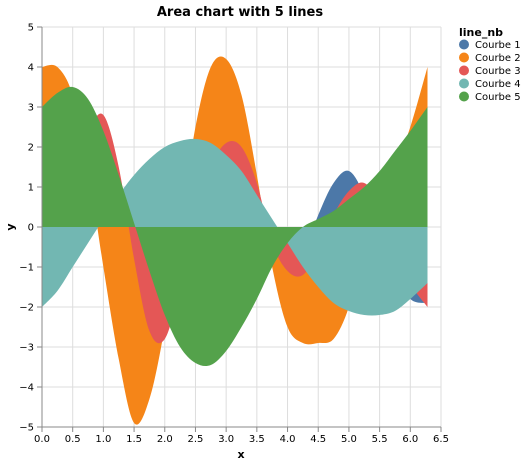 The height and width of the screenshot is (464, 524). What do you see at coordinates (498, 45) in the screenshot?
I see `legend-label: Courbe 1` at bounding box center [498, 45].